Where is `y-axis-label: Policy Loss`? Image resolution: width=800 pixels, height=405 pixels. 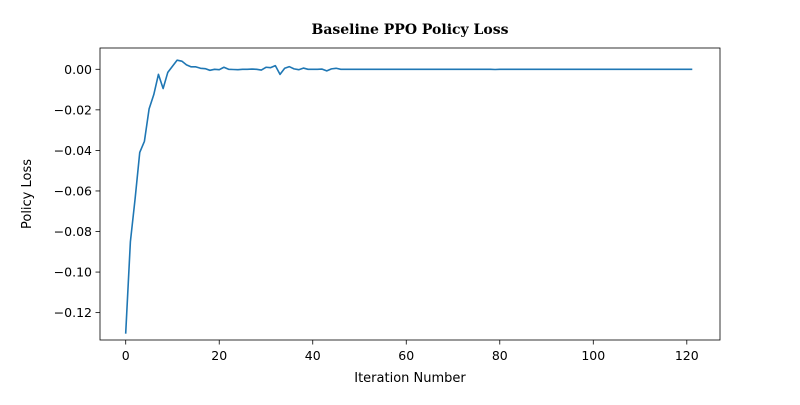 y-axis-label: Policy Loss is located at coordinates (27, 194).